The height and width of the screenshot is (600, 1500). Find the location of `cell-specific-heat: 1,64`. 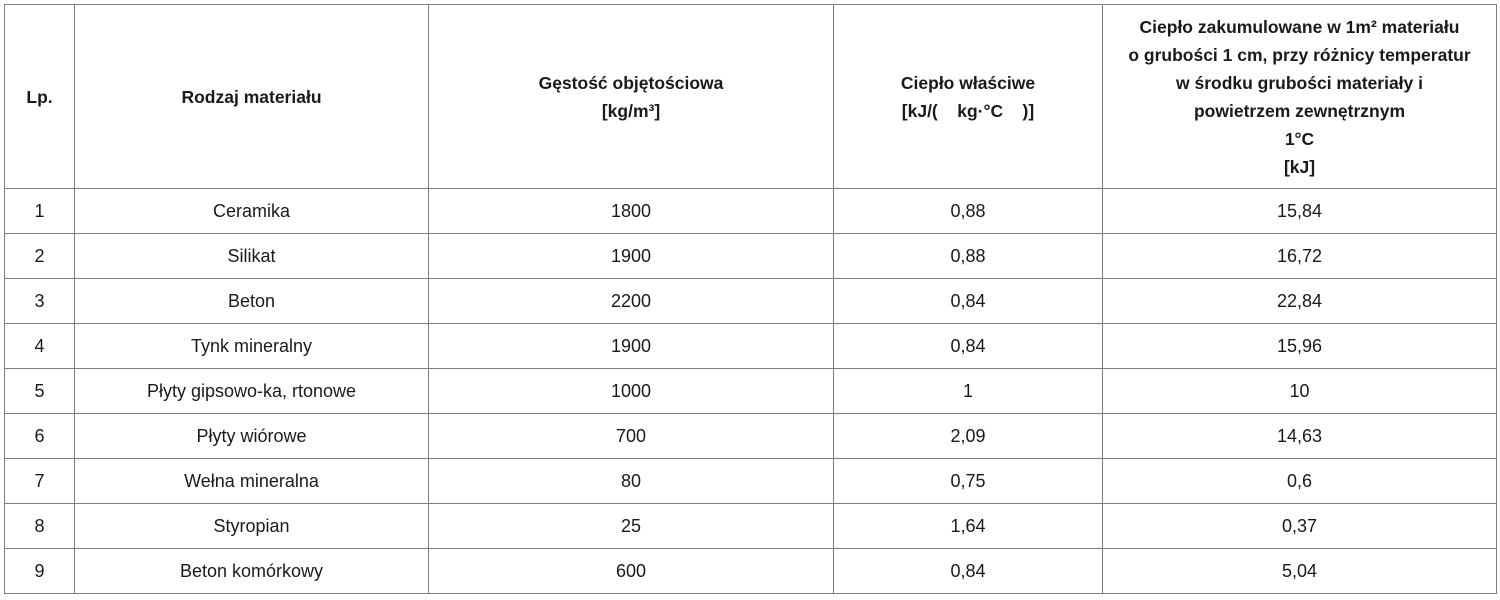

cell-specific-heat: 1,64 is located at coordinates (968, 526).